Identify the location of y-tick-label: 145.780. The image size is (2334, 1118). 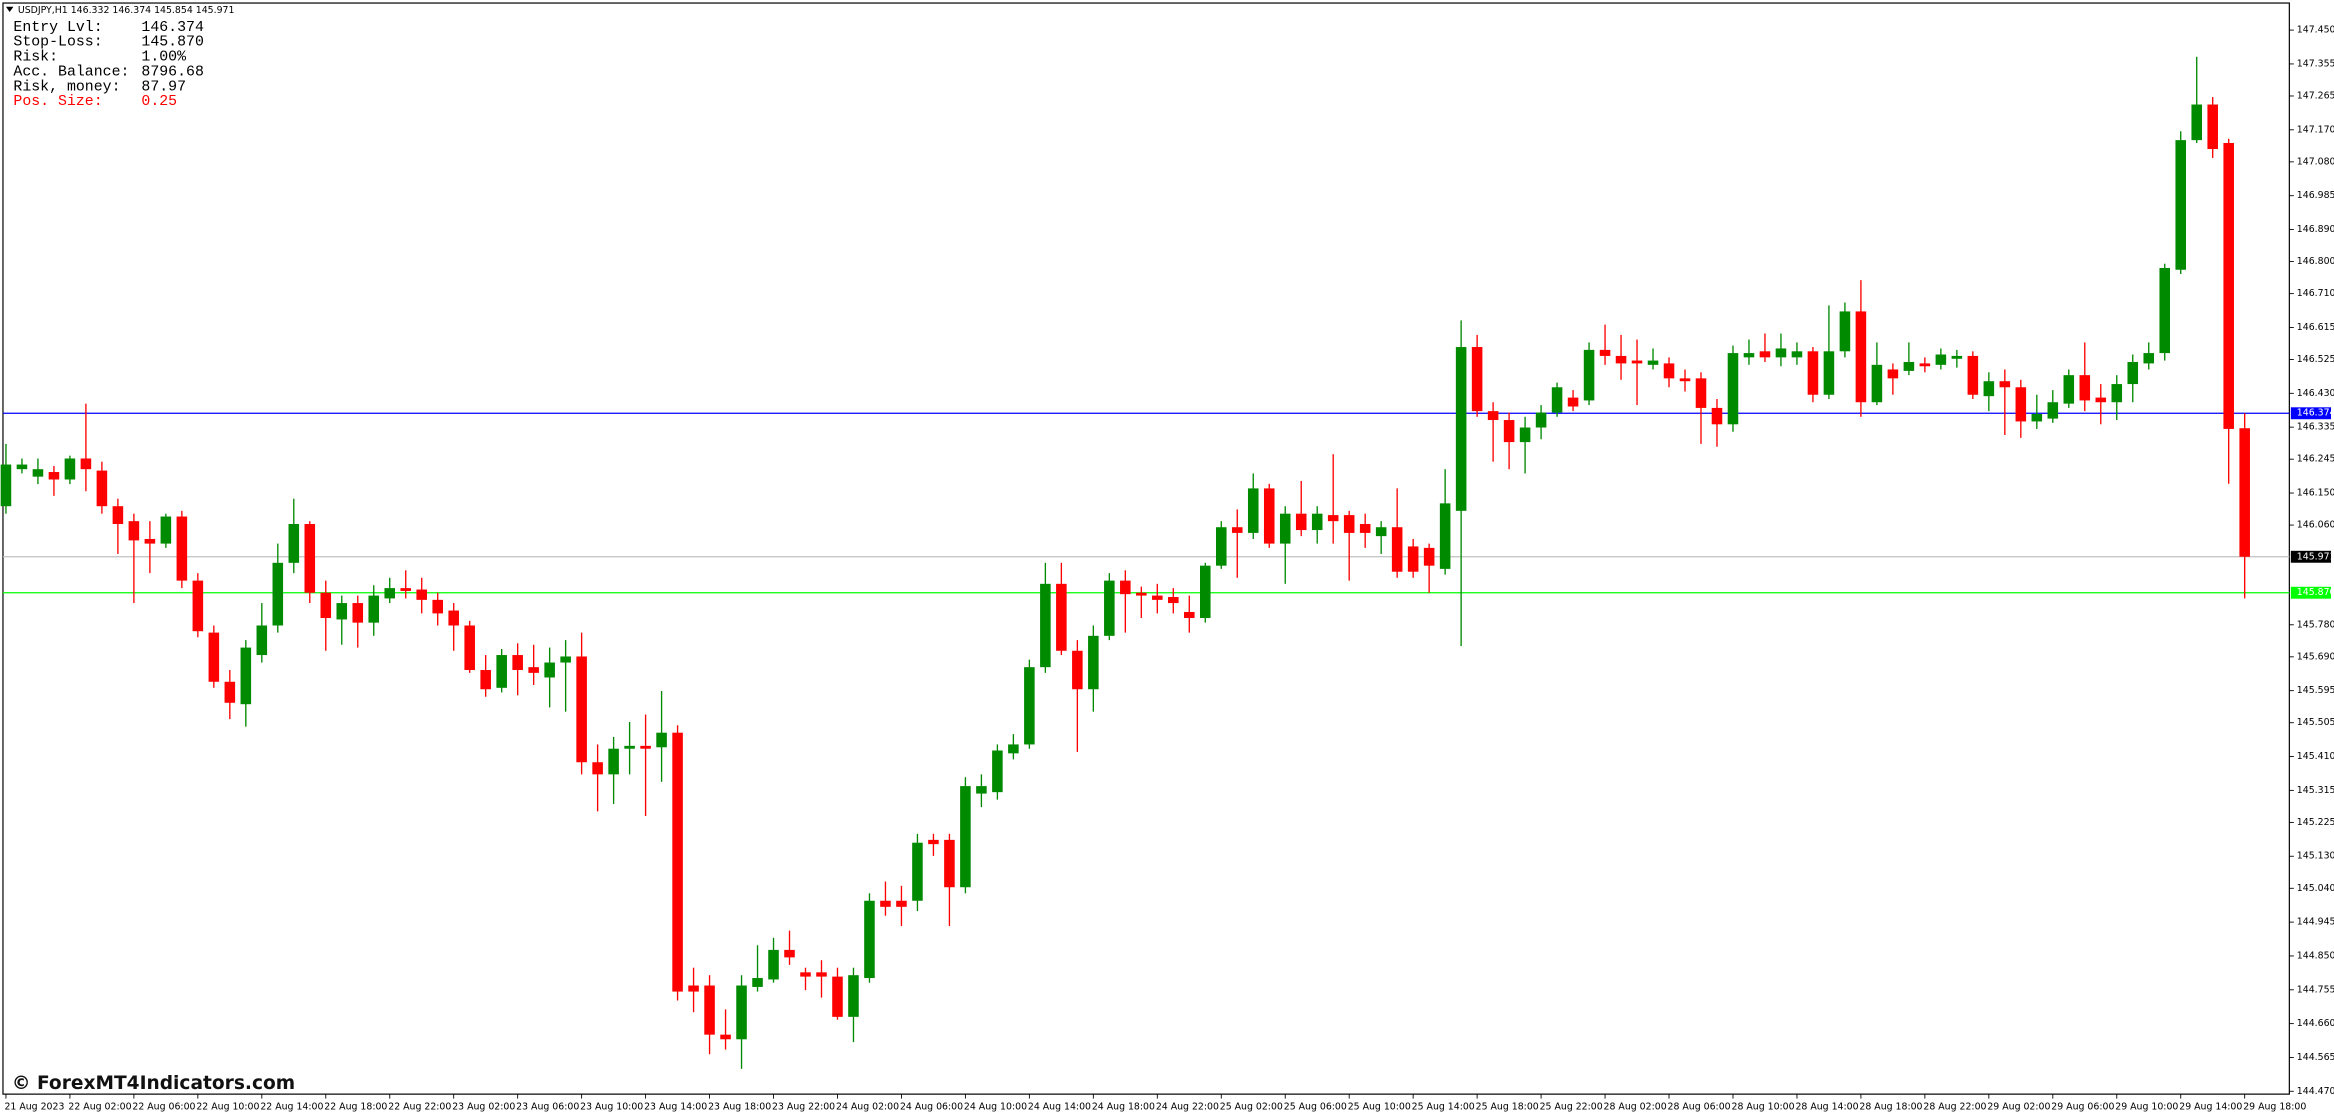
(2315, 624).